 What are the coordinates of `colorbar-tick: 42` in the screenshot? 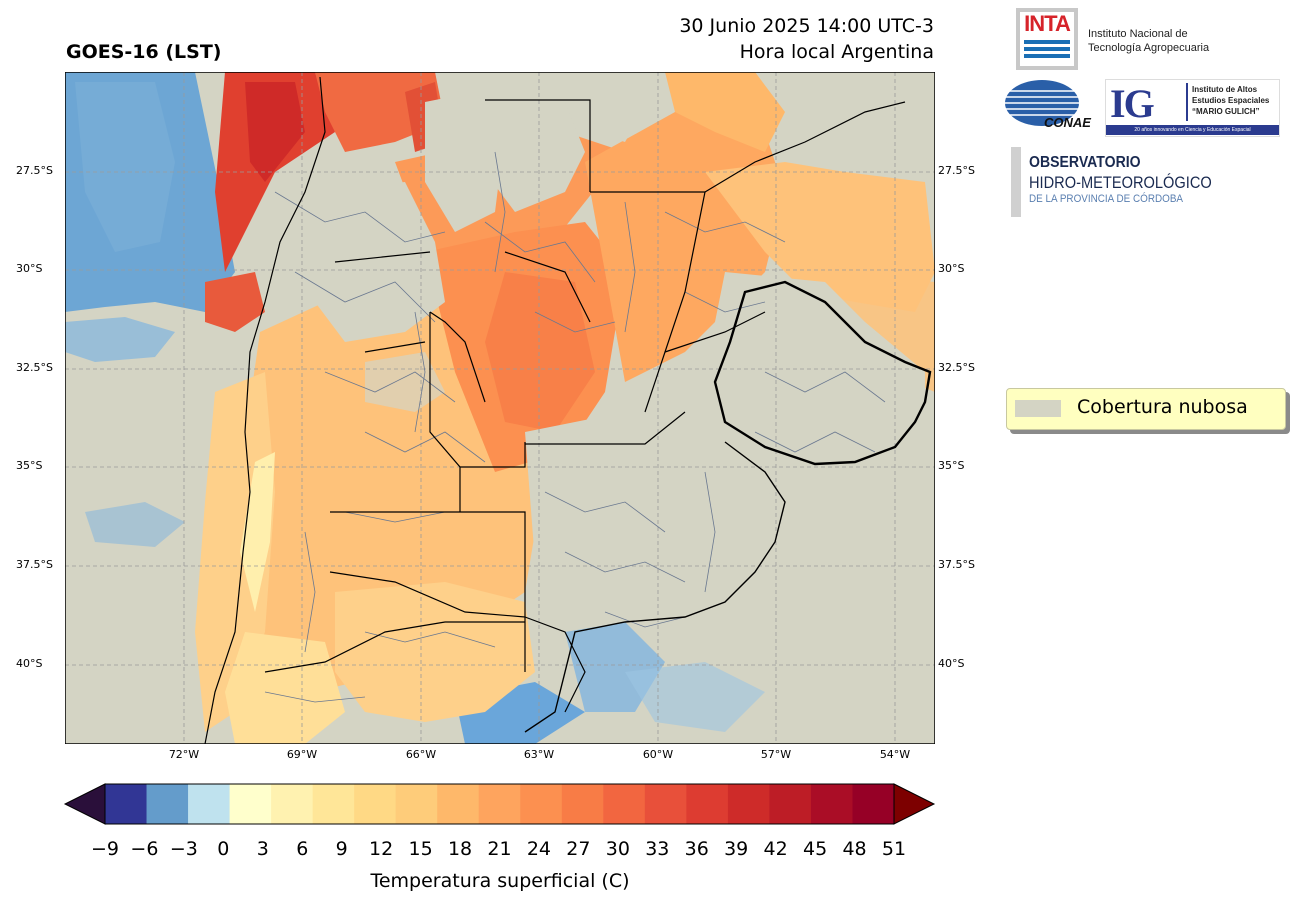 It's located at (775, 849).